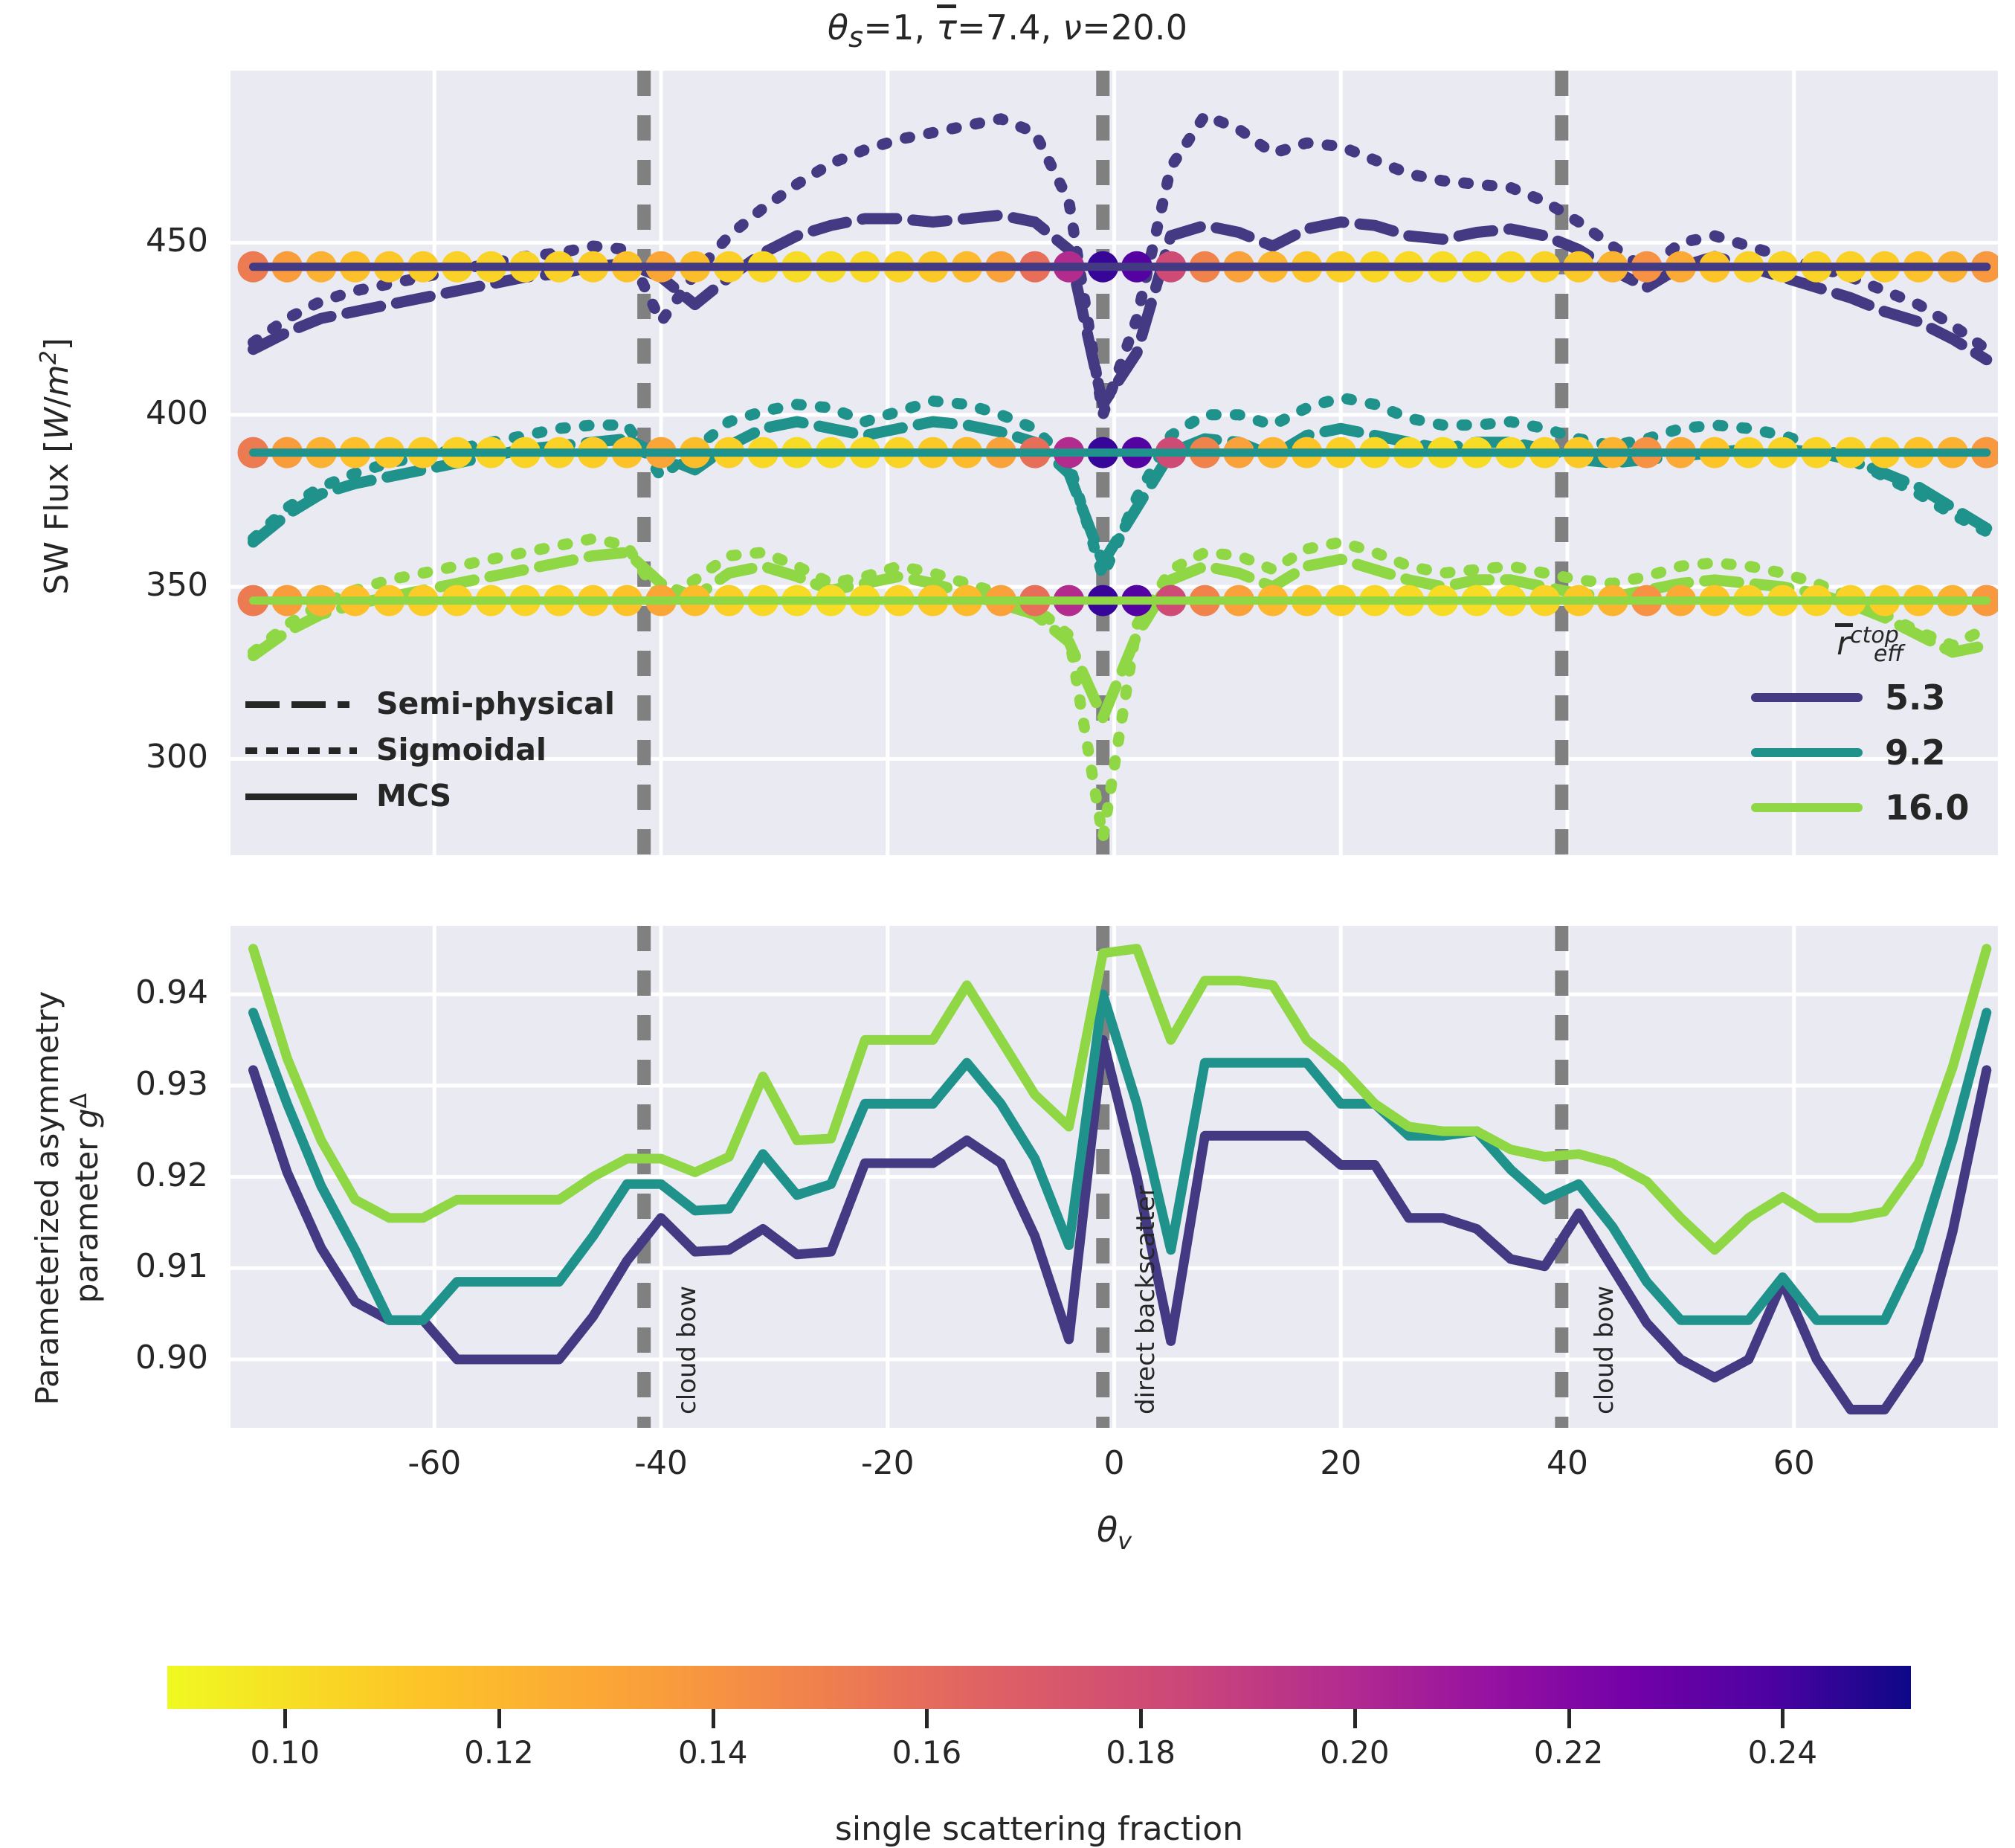 The width and height of the screenshot is (2015, 1848). Describe the element at coordinates (285, 1718) in the screenshot. I see `colorbar-tick-0.10` at that location.